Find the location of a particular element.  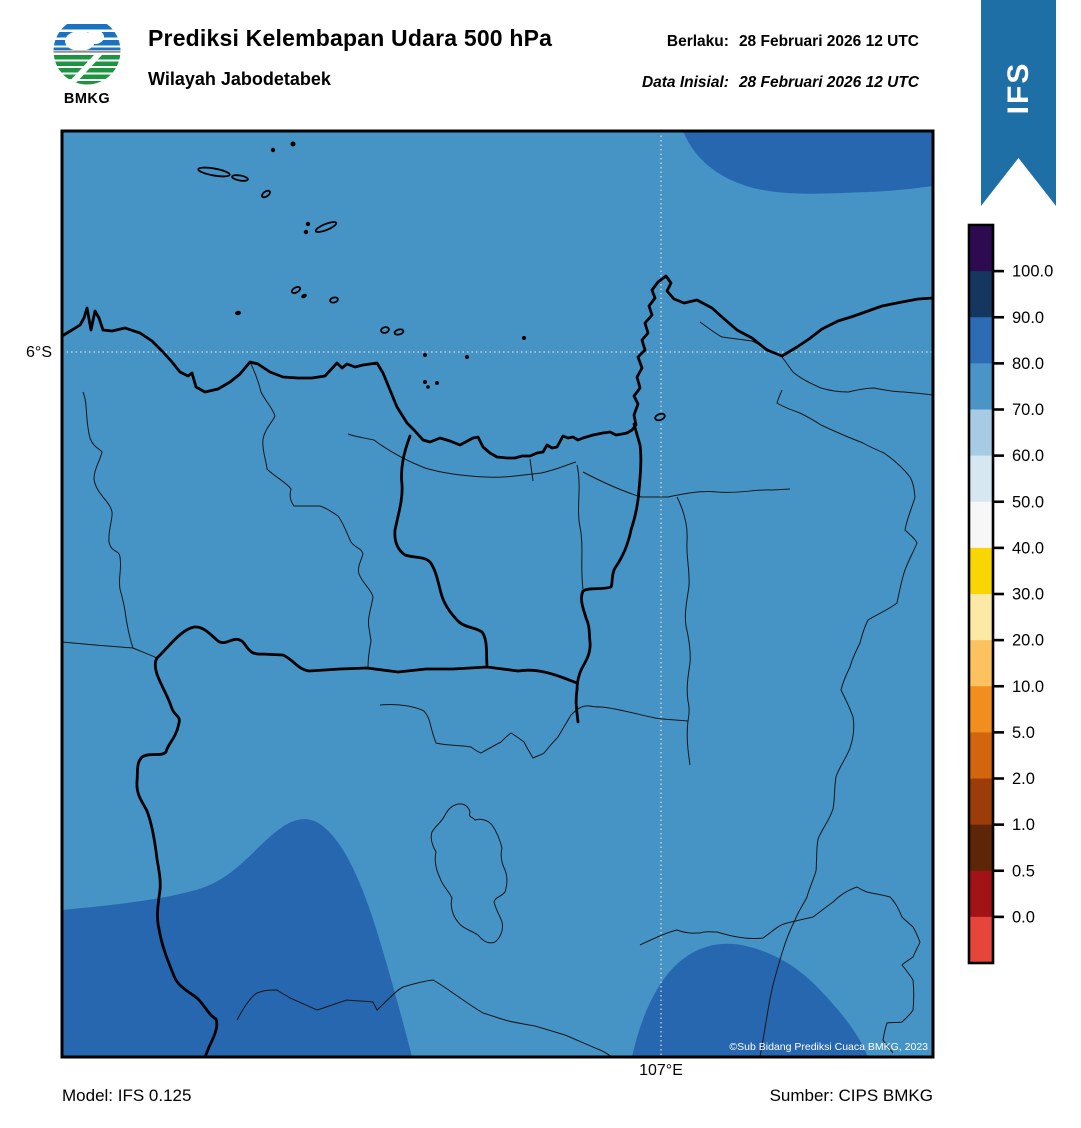

bmkg-logo: BMKG is located at coordinates (87, 61).